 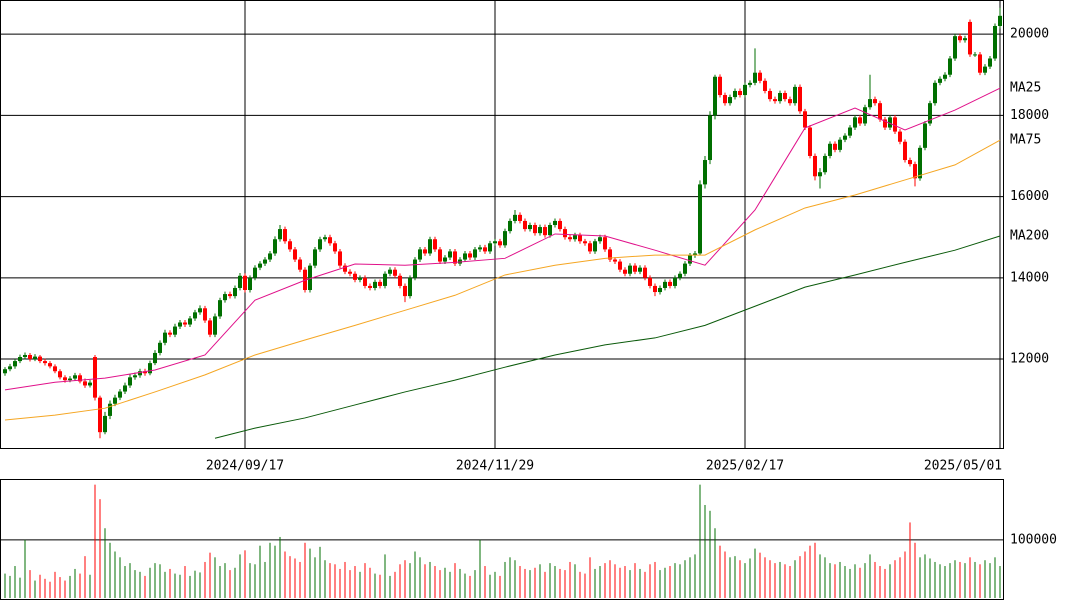 I want to click on legend-label: MA75, so click(x=1025, y=140).